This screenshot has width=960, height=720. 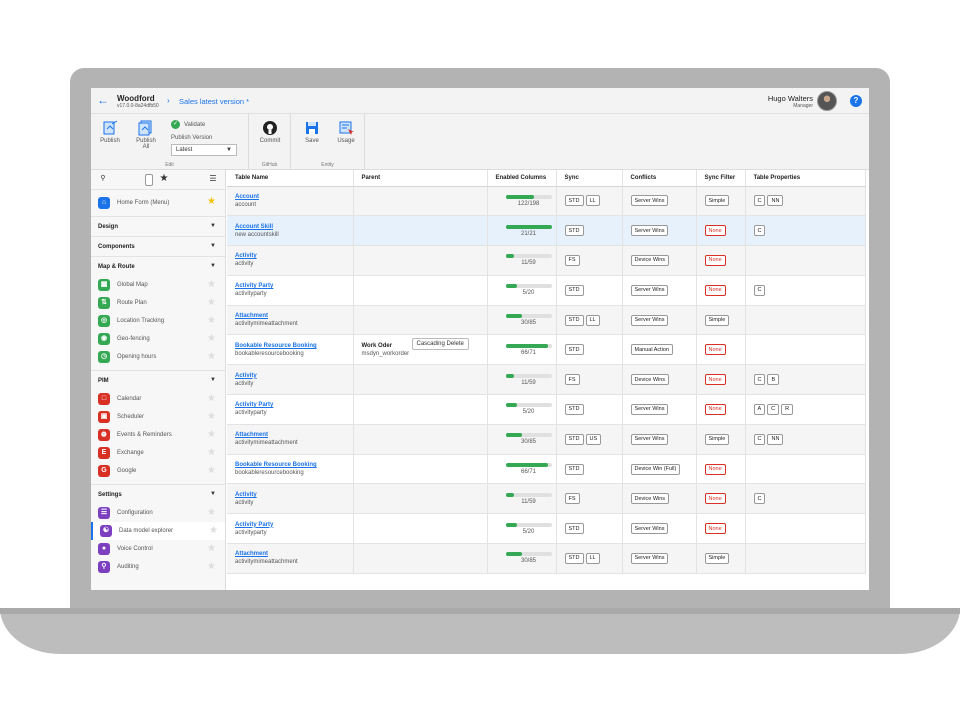 I want to click on sidebar-item-auditing: ⚲ Auditing ★, so click(x=158, y=567).